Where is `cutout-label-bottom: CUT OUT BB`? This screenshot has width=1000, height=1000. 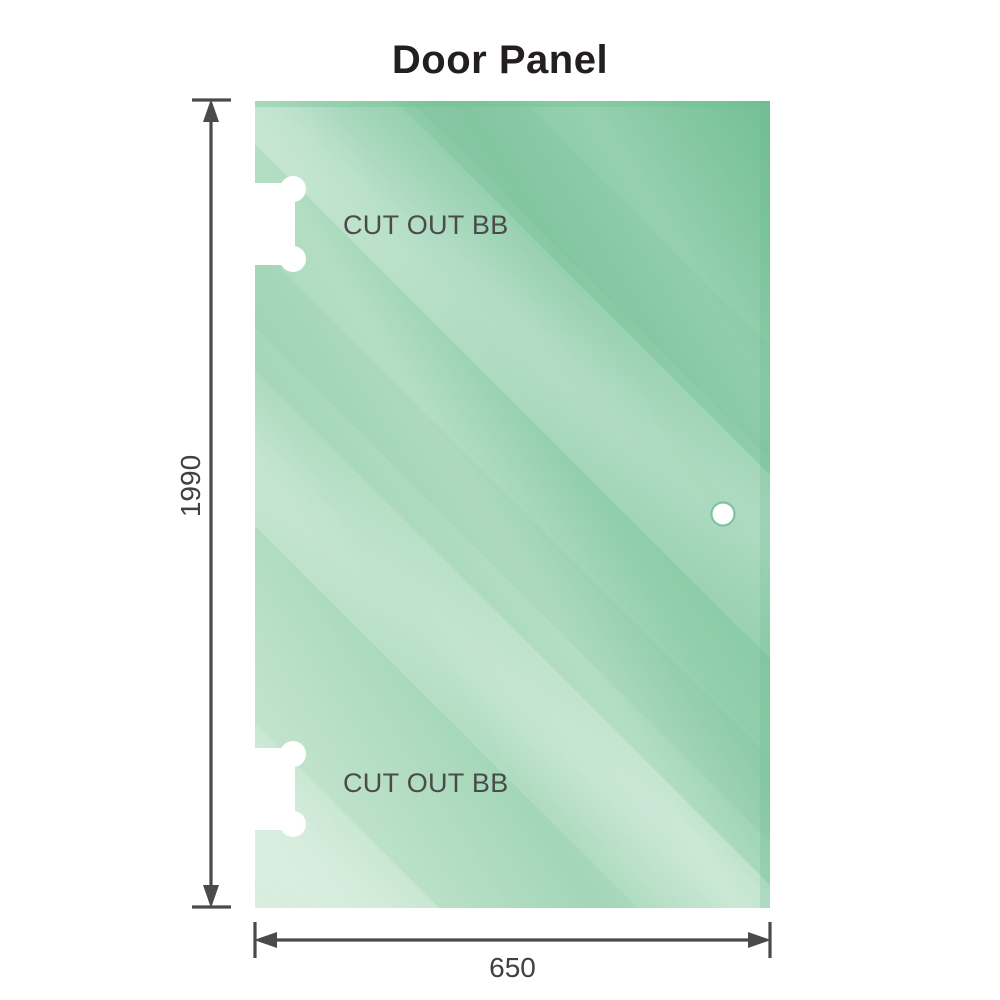 cutout-label-bottom: CUT OUT BB is located at coordinates (426, 783).